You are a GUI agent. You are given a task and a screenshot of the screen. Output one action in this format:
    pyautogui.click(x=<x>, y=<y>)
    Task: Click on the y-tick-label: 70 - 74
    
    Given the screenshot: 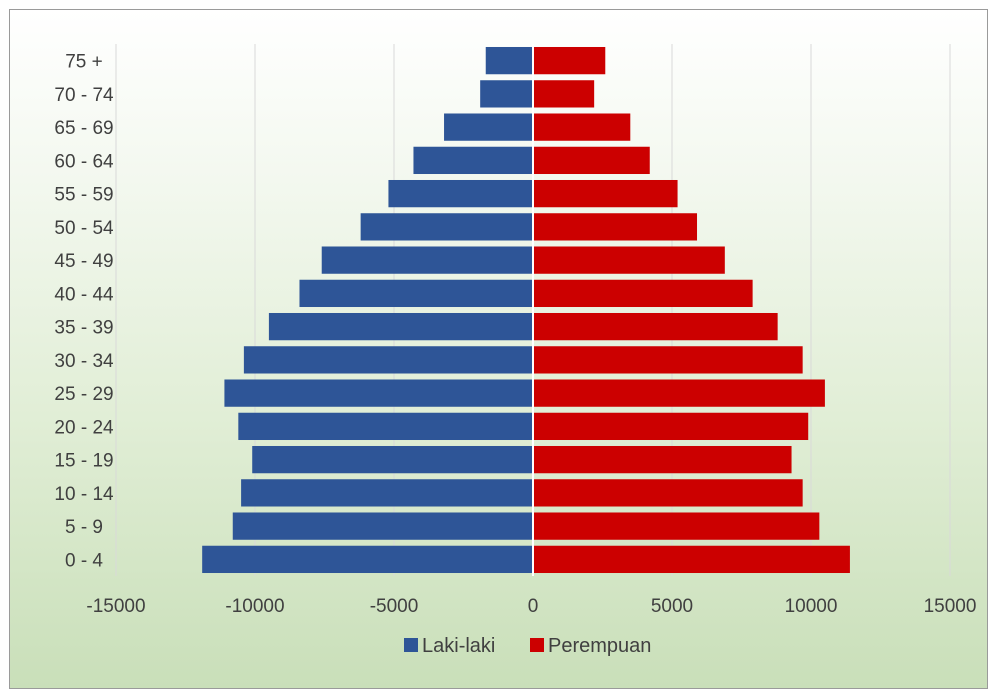 What is the action you would take?
    pyautogui.click(x=84, y=95)
    